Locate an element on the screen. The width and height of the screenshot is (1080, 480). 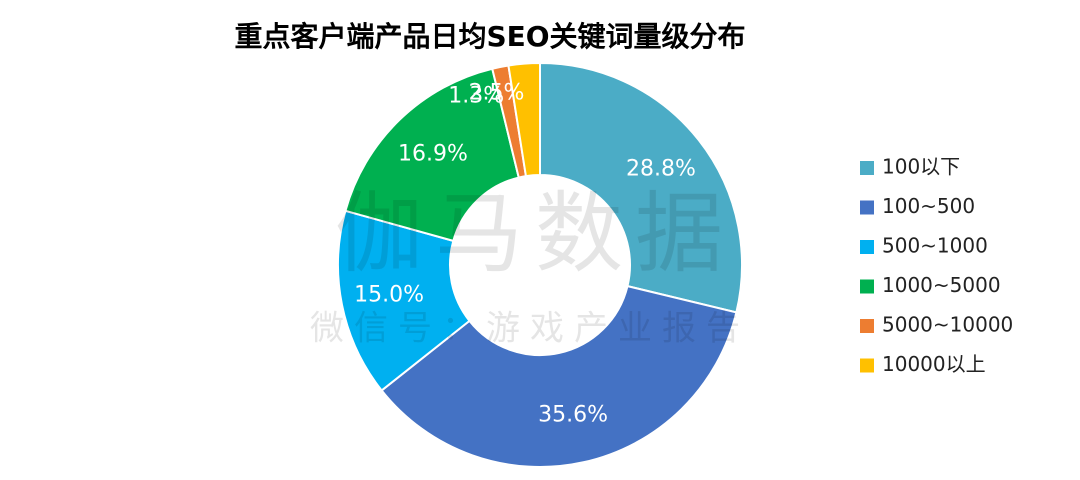
legend-label: 100以下 is located at coordinates (921, 167).